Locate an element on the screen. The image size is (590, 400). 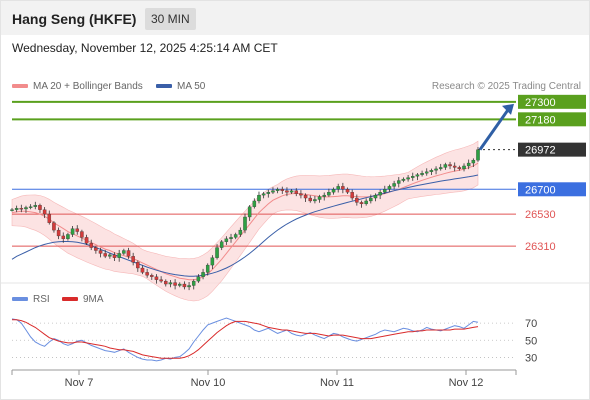
x-tick-label: Nov 7 is located at coordinates (79, 383).